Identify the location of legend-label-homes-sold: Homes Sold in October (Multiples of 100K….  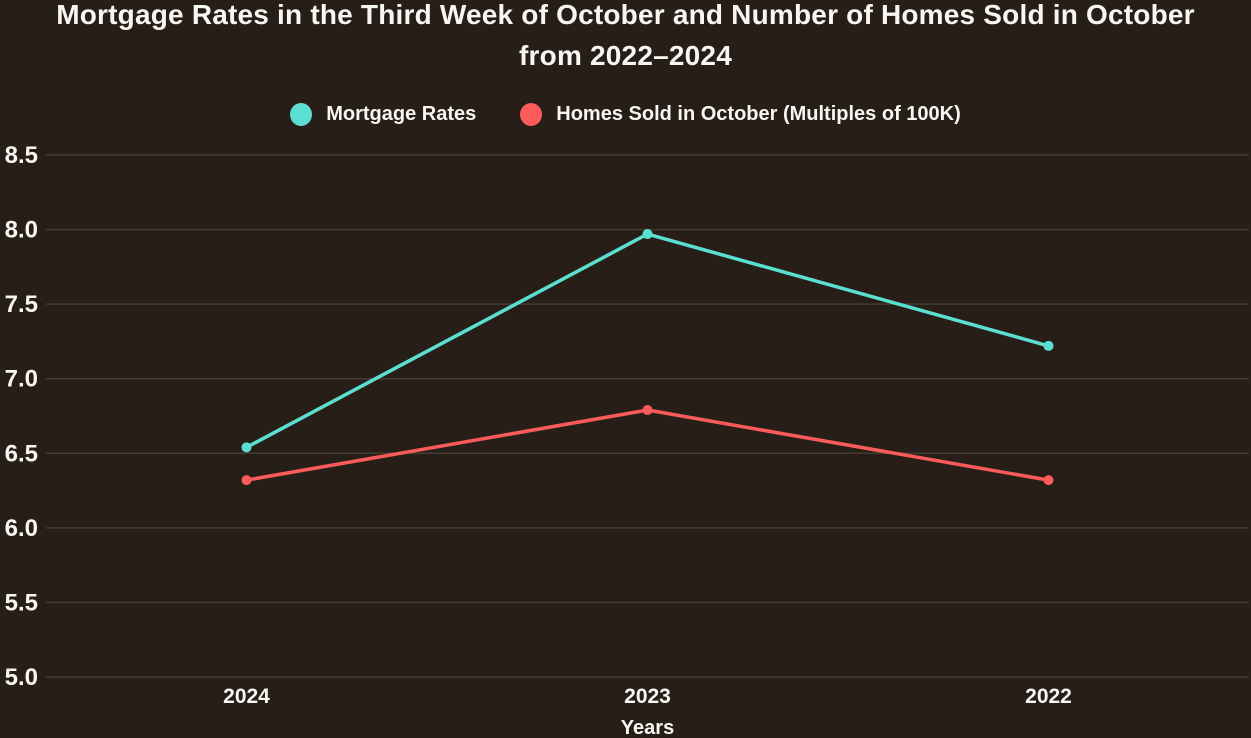
(758, 114).